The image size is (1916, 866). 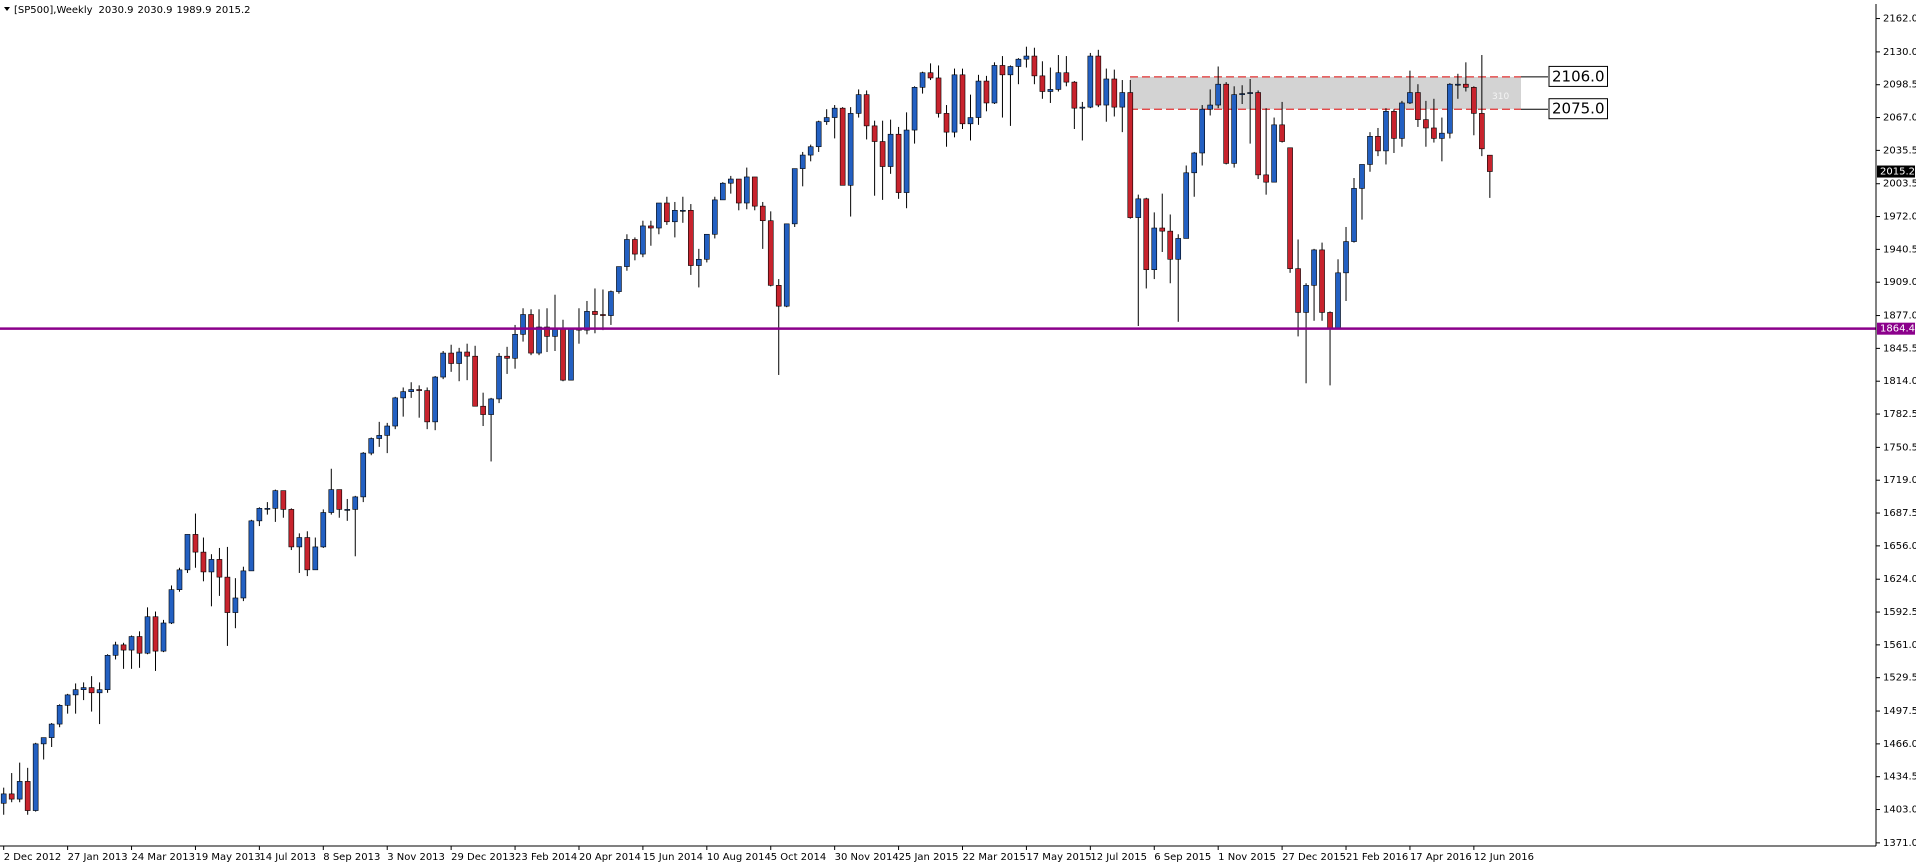 I want to click on x-tick-label: 30 Nov 2014, so click(x=867, y=857).